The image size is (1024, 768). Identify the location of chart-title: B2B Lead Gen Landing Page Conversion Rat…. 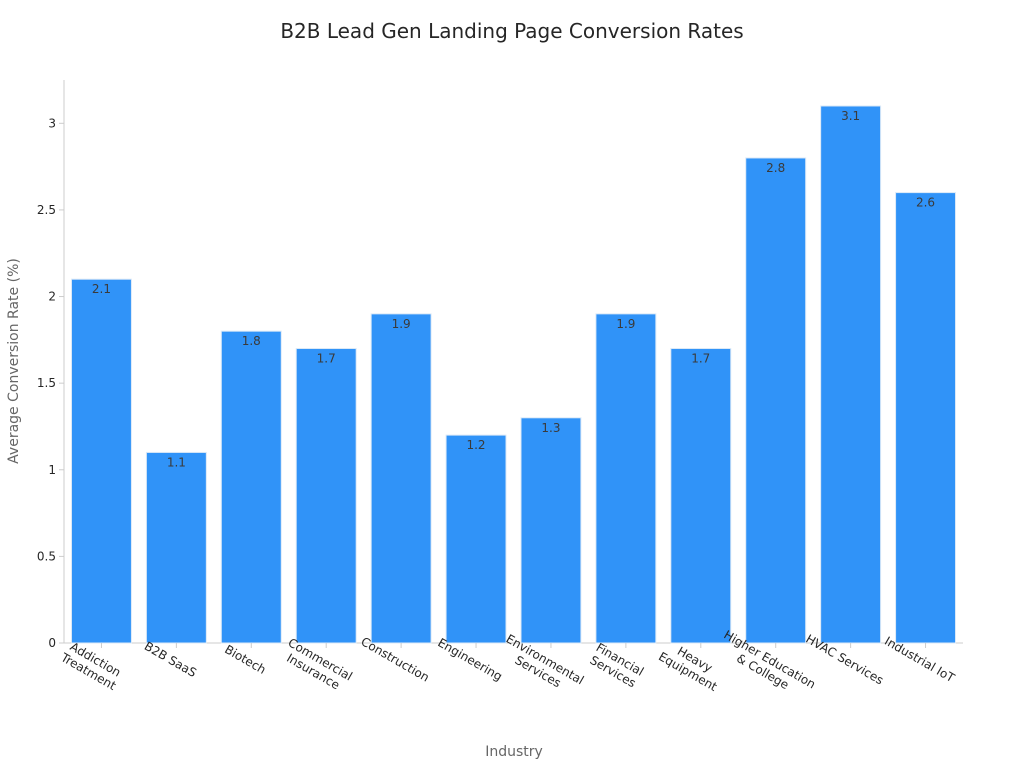
(512, 31).